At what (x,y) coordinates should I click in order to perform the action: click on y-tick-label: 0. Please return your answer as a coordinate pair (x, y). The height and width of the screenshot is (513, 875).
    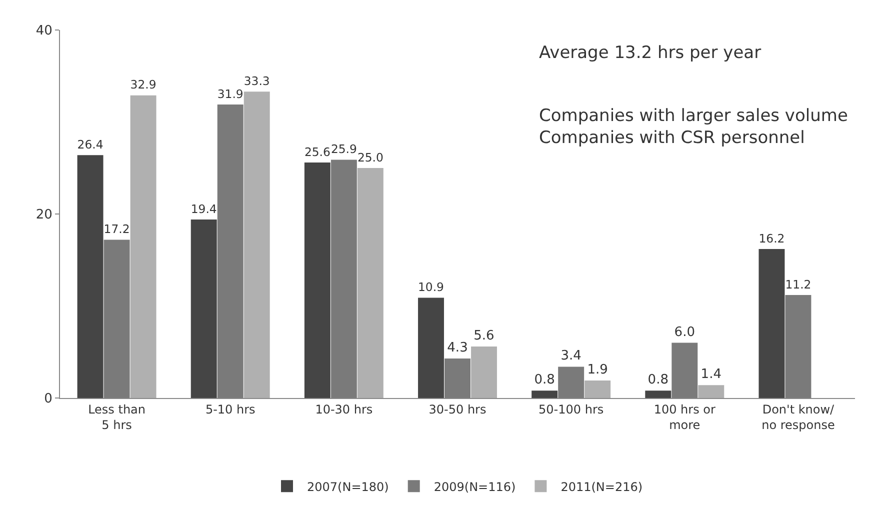
    Looking at the image, I should click on (48, 399).